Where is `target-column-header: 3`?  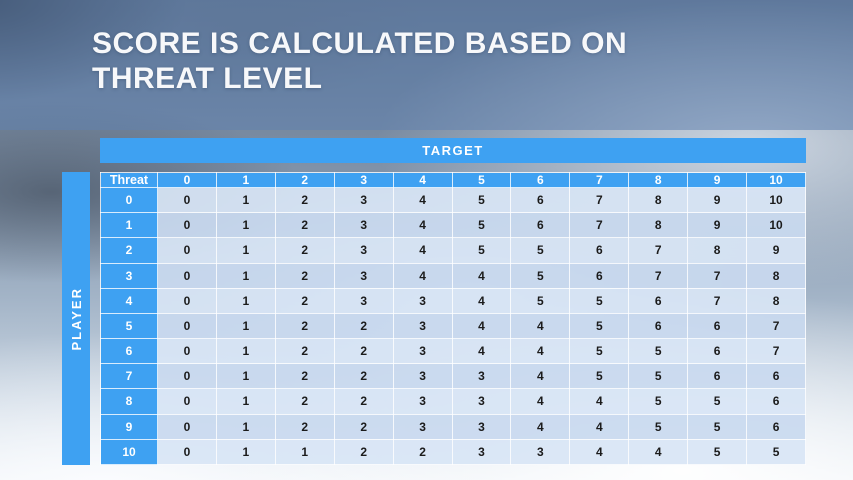
target-column-header: 3 is located at coordinates (363, 180).